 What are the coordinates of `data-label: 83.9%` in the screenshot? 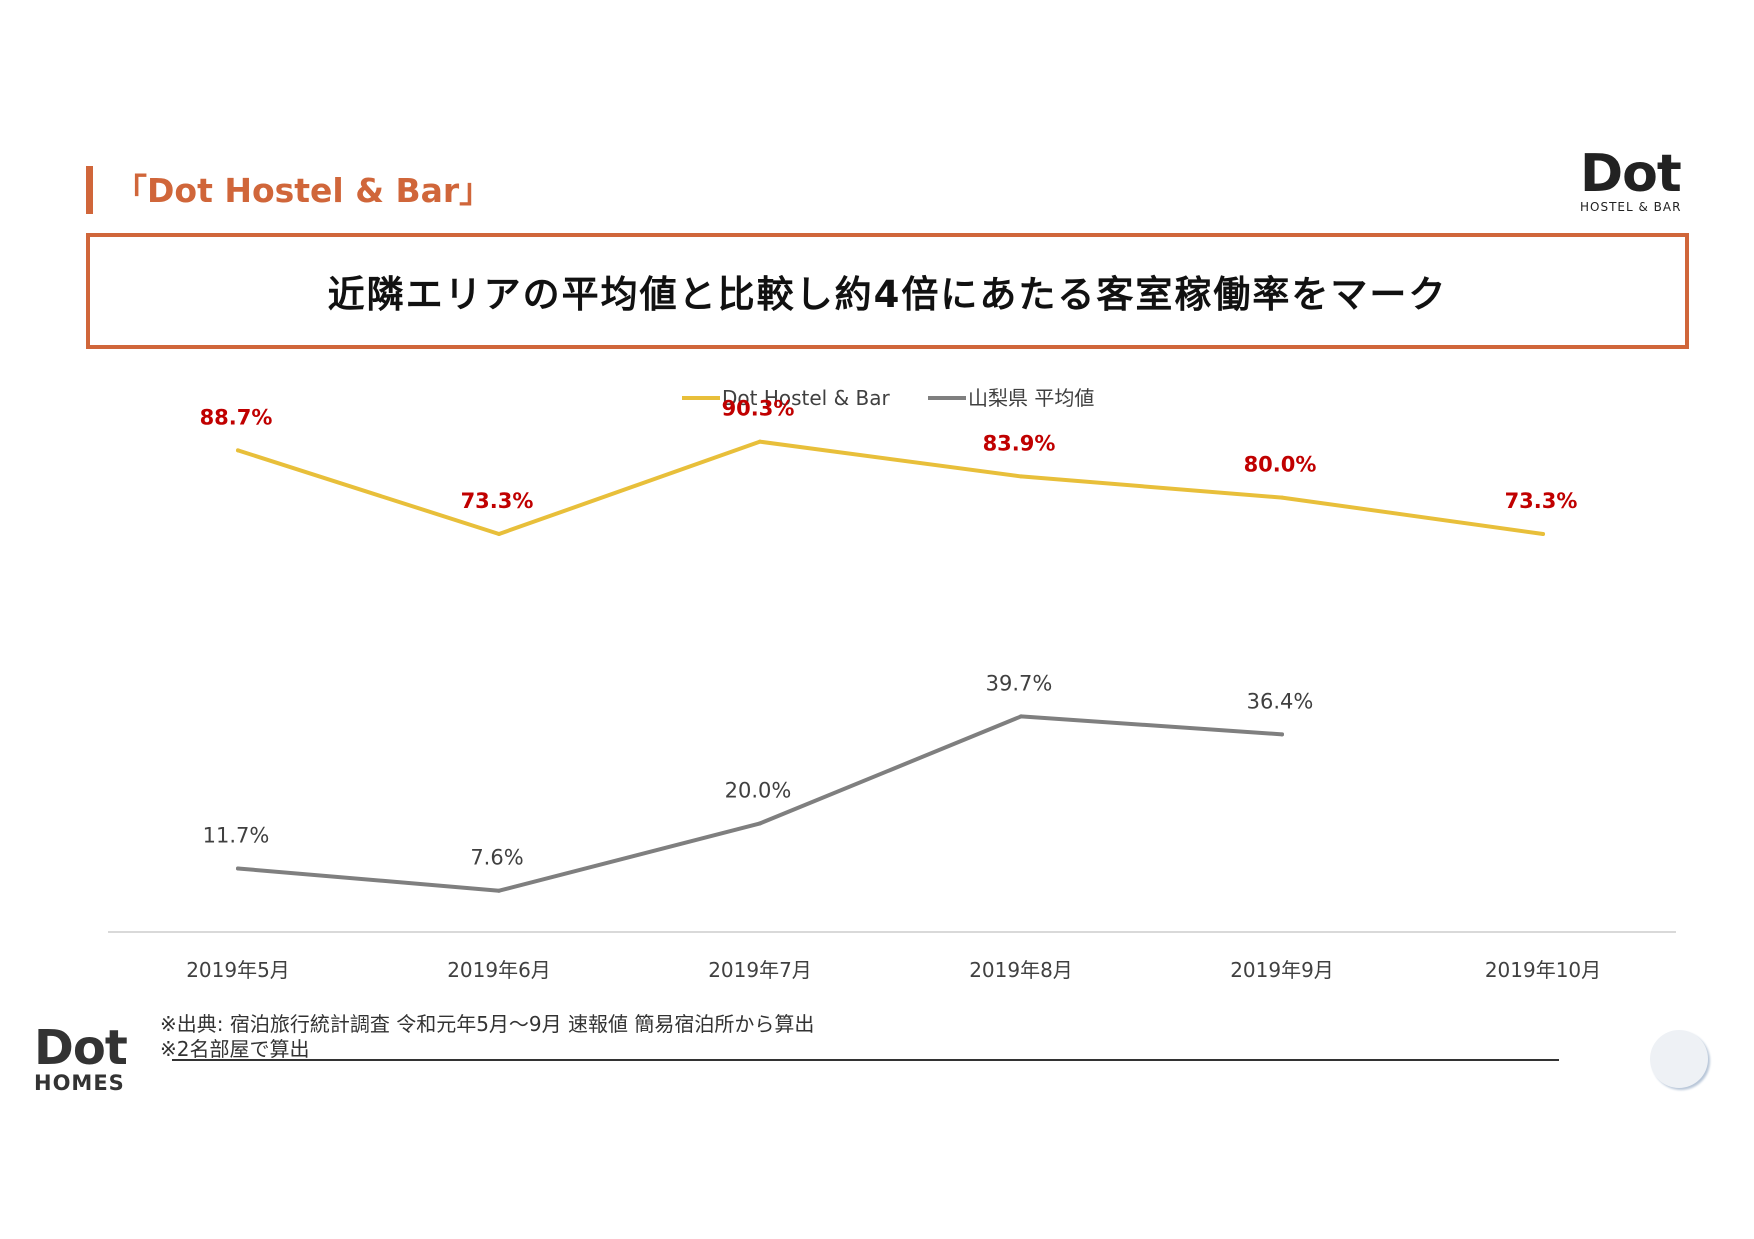 It's located at (1019, 443).